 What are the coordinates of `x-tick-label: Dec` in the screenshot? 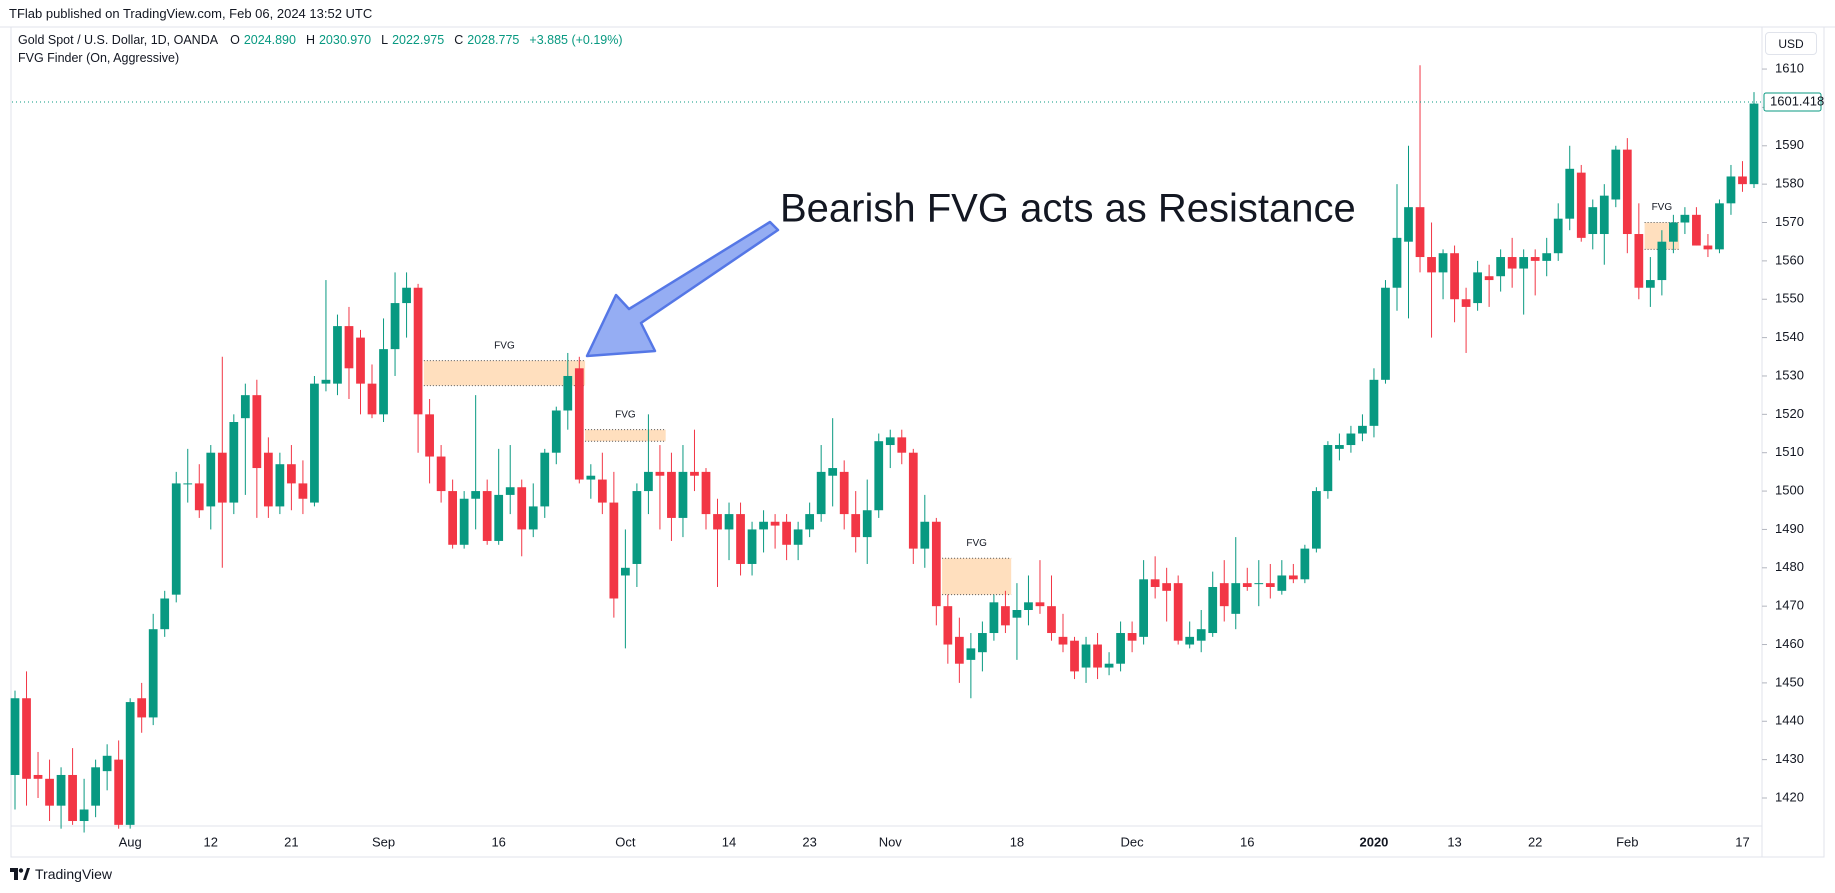 It's located at (1133, 841).